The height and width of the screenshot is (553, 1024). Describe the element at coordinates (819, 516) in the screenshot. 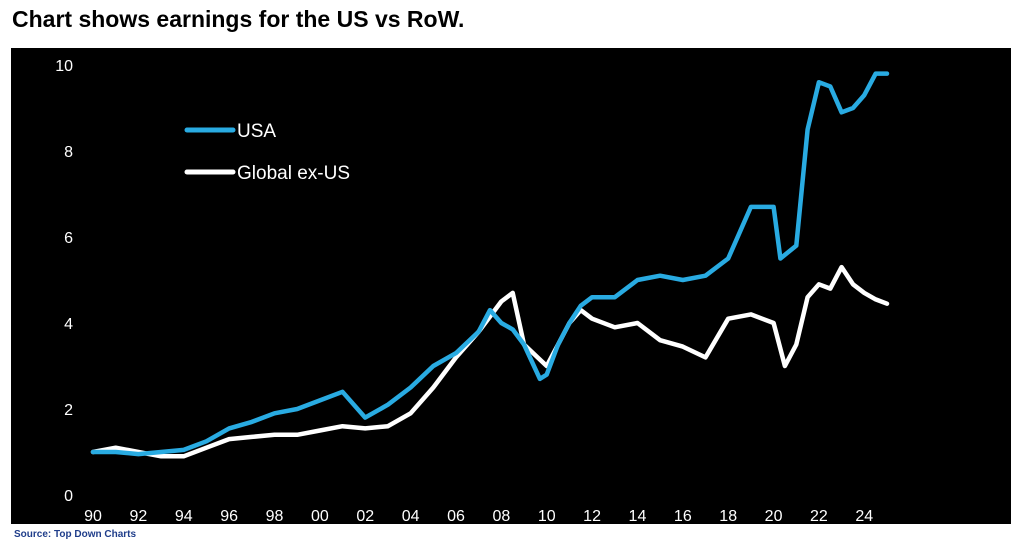

I see `x-tick-label: 22` at that location.